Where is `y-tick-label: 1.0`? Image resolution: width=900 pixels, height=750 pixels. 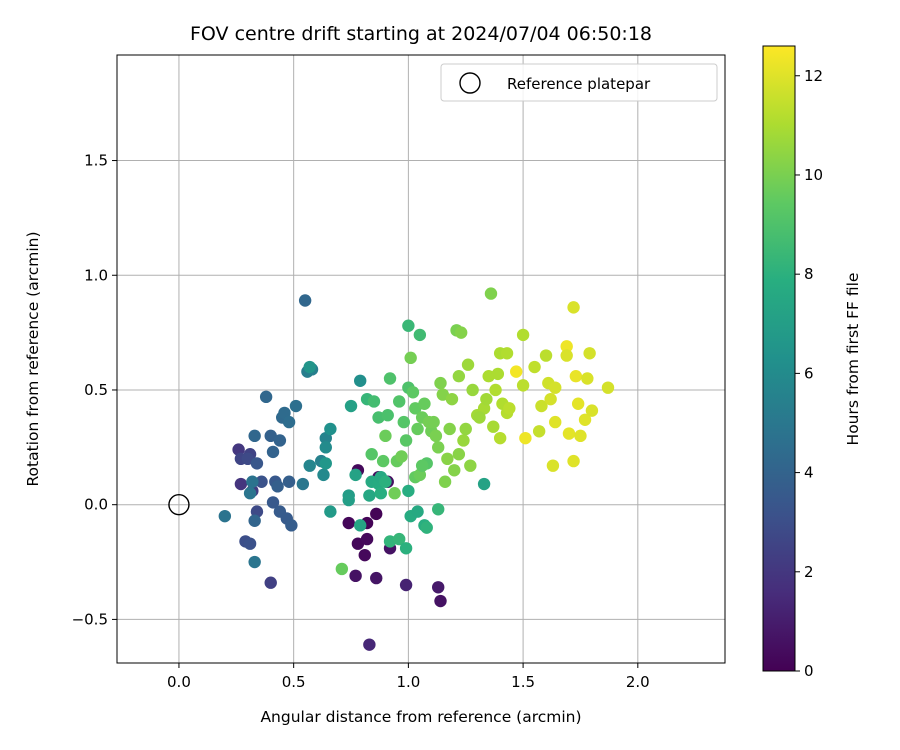
y-tick-label: 1.0 is located at coordinates (96, 275).